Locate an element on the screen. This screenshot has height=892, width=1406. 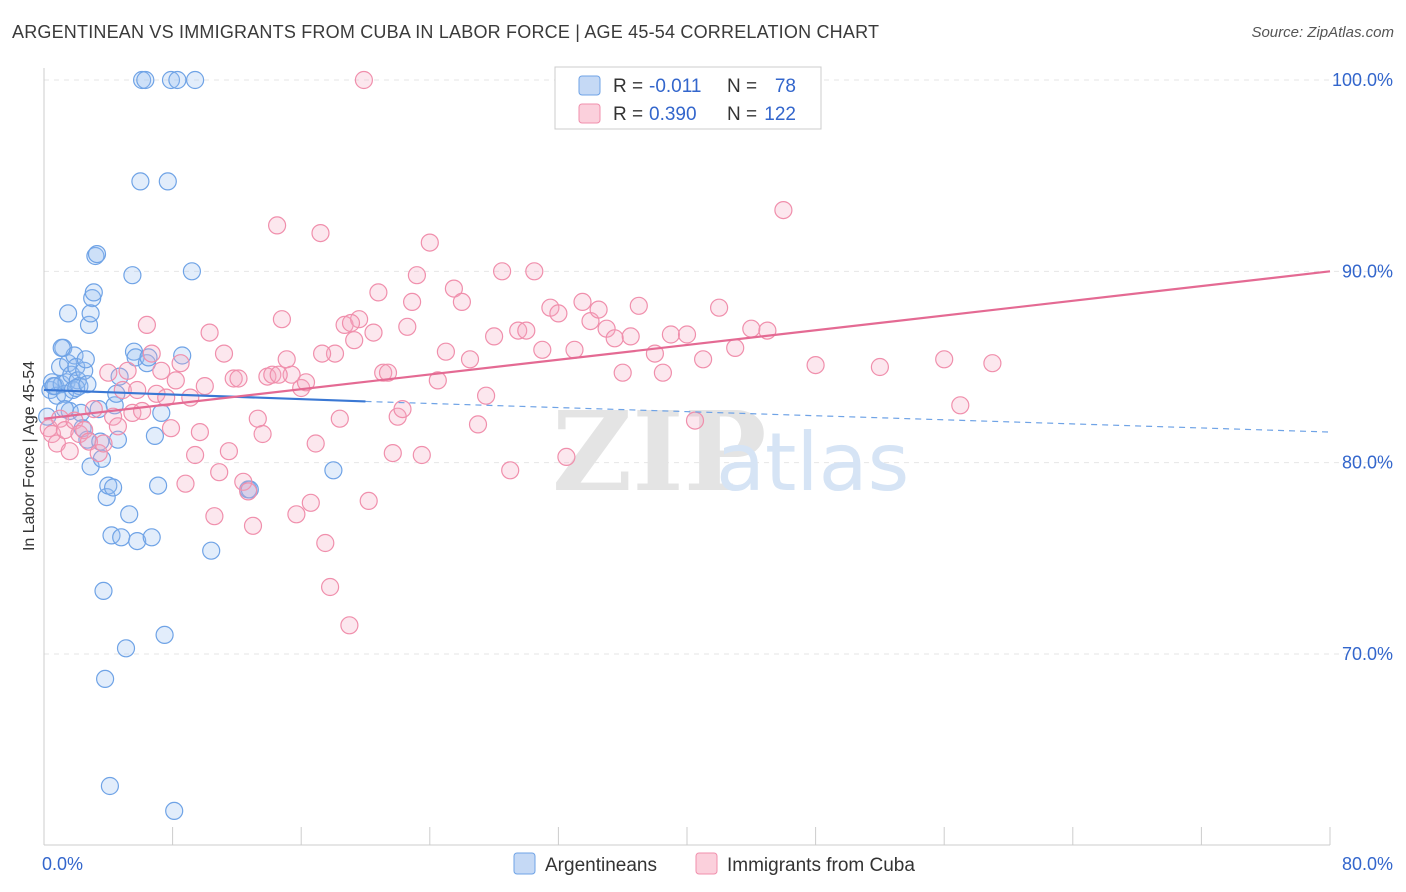
x-tick-label-0: 0.0% is located at coordinates (62, 864).